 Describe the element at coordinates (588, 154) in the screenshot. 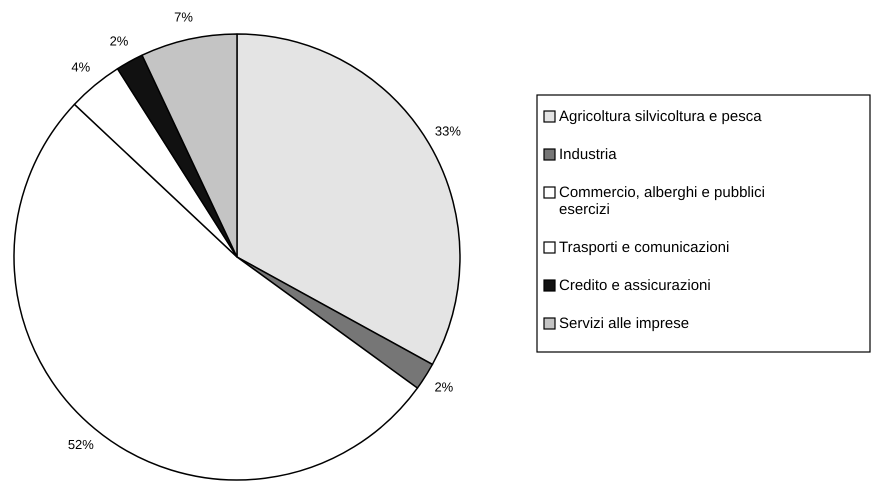

I see `legend-label: Industria` at that location.